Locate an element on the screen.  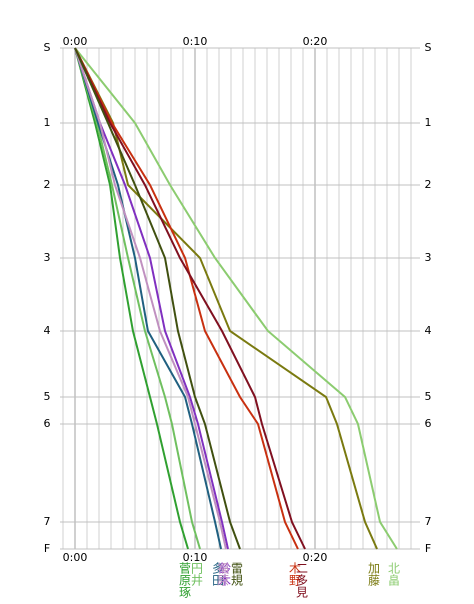
runner-name: 二多見 is located at coordinates (302, 580).